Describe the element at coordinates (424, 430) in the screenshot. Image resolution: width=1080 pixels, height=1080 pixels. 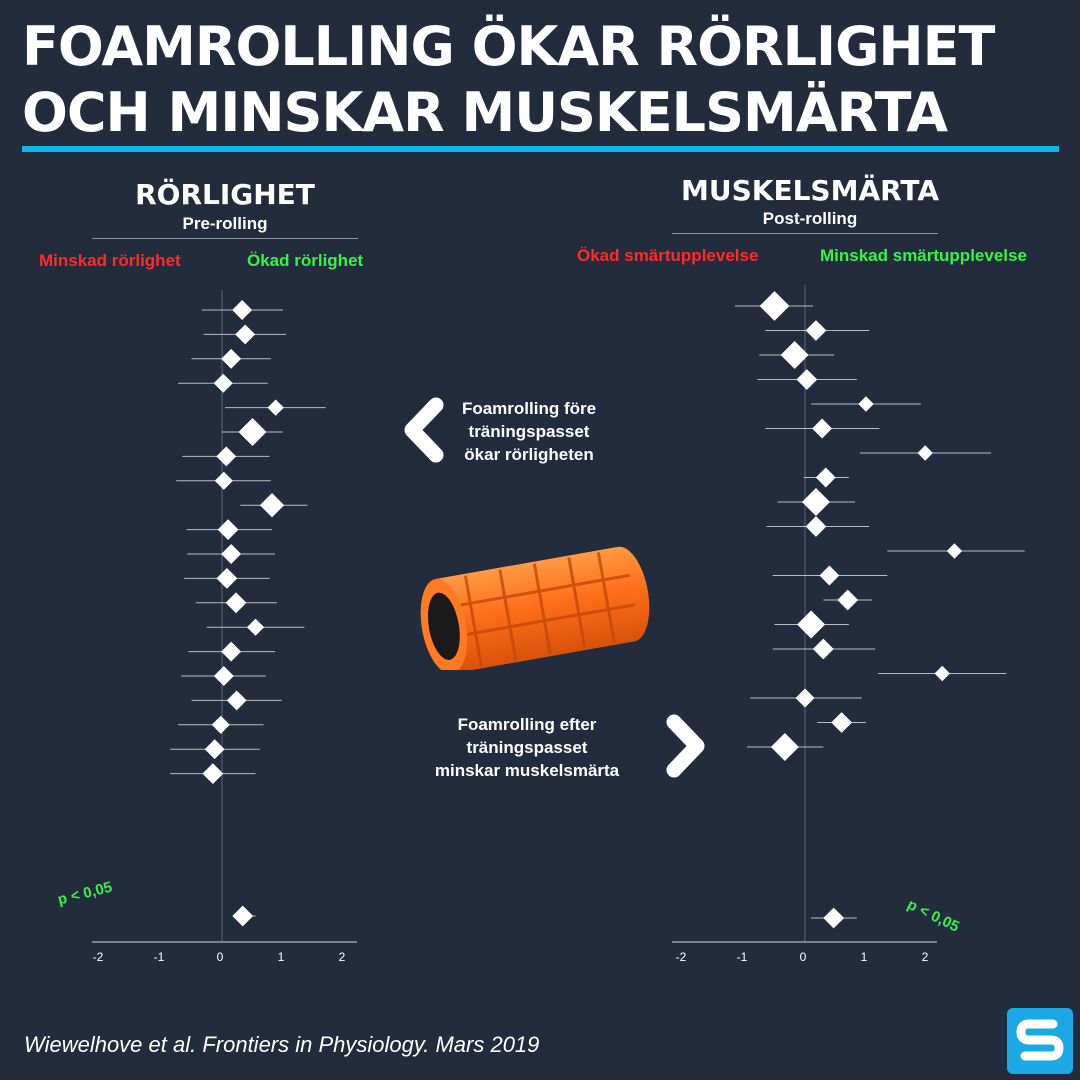
I see `chevron-left-icon` at that location.